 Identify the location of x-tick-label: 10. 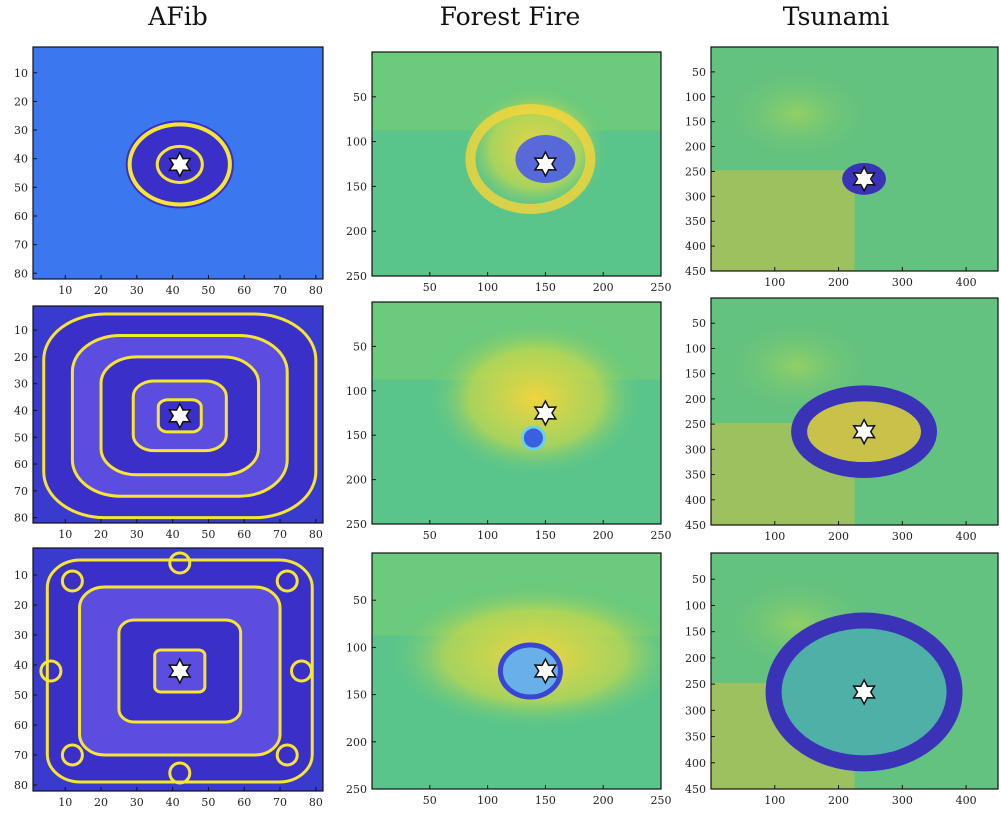
(65, 290).